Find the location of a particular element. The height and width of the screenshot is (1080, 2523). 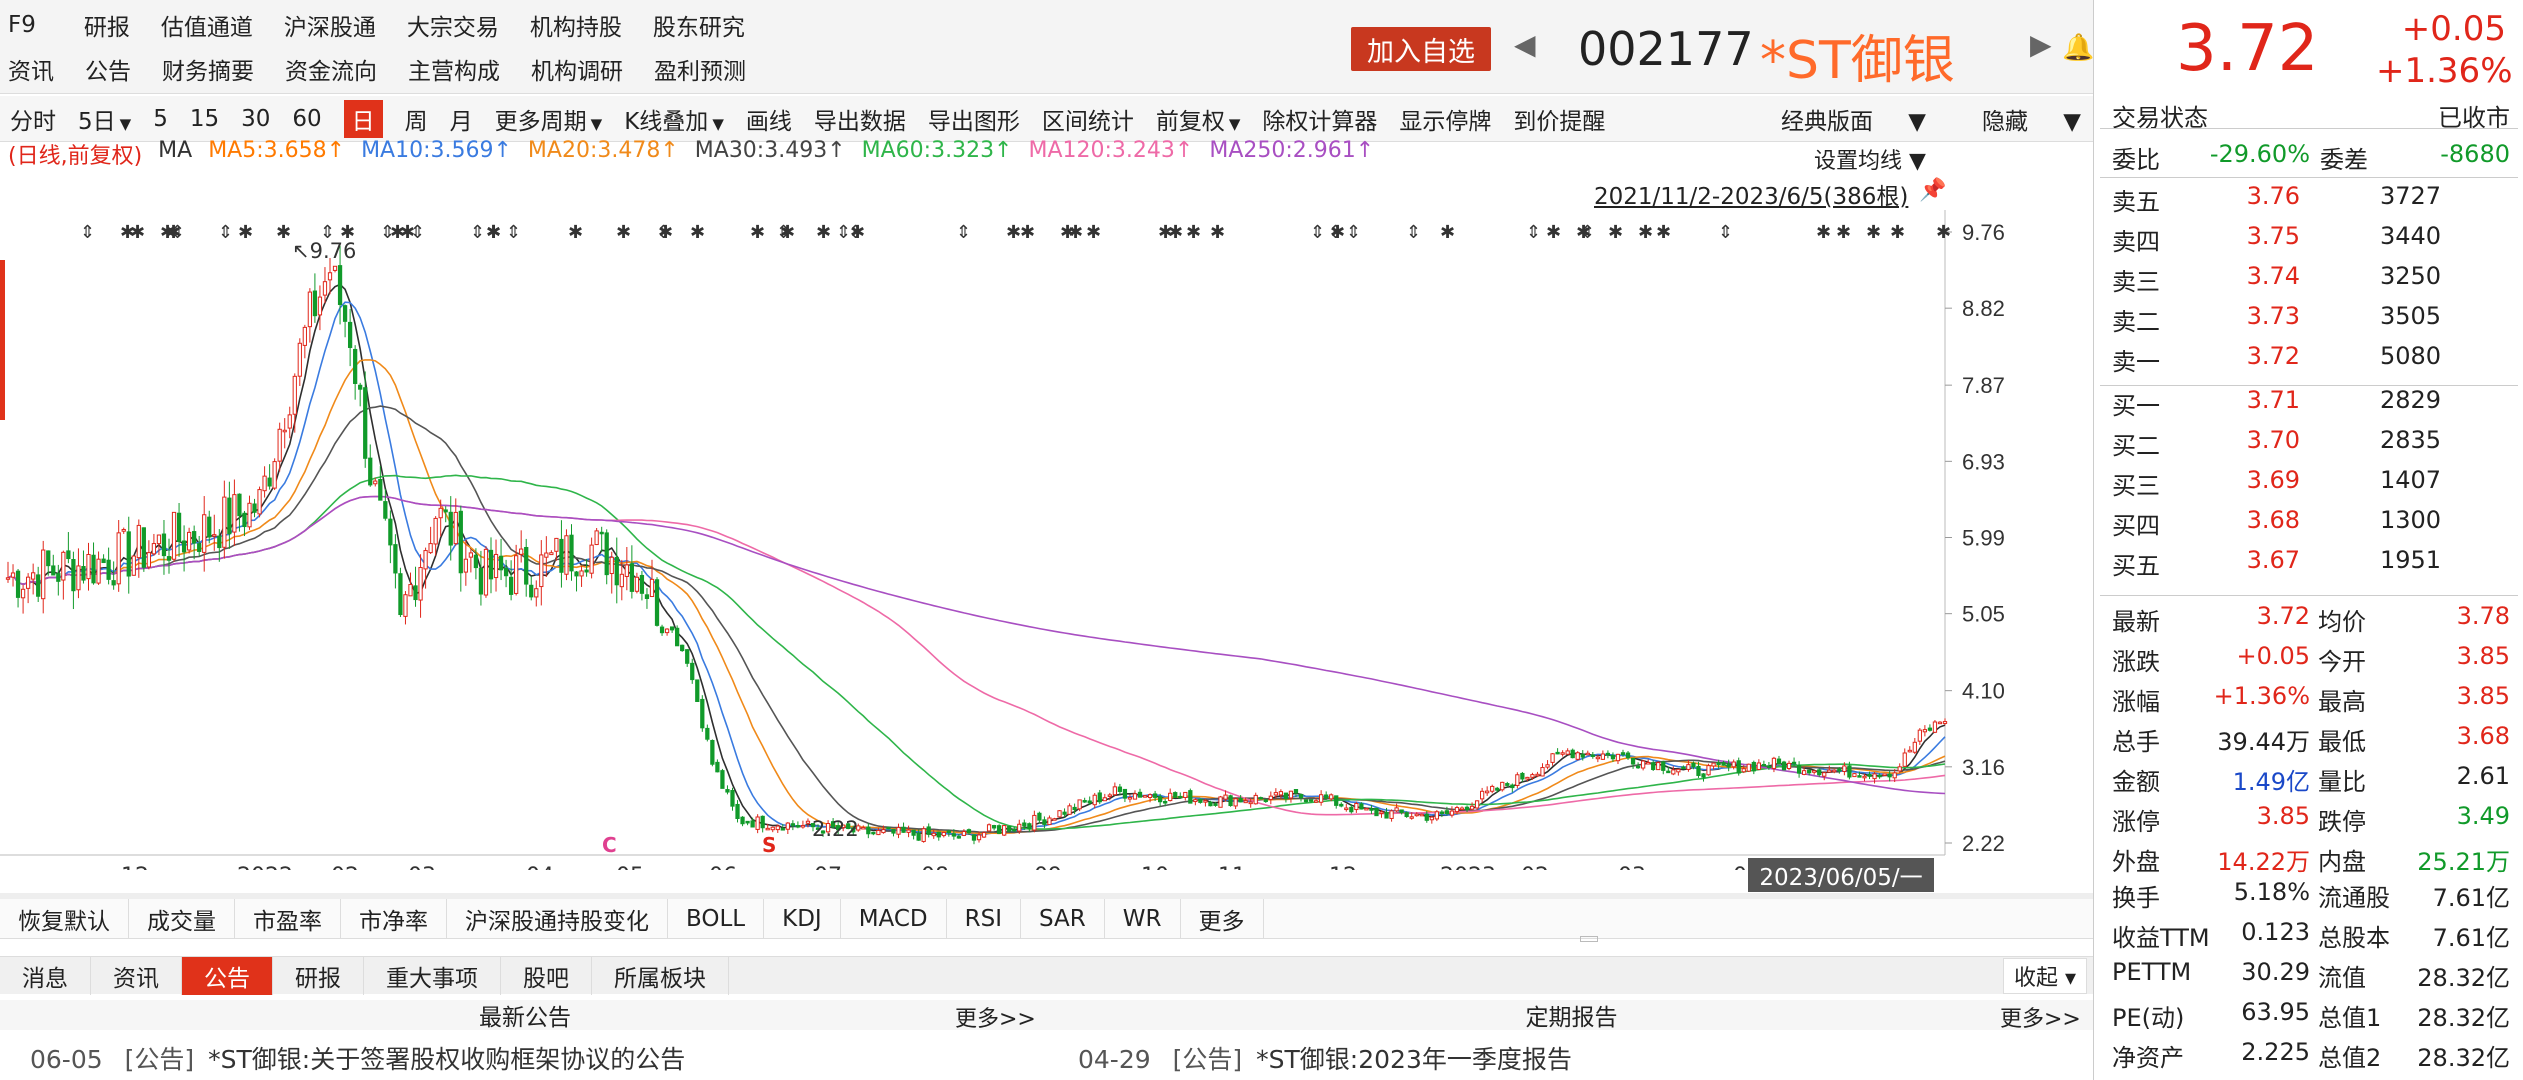

f9-link: F9 is located at coordinates (22, 25).